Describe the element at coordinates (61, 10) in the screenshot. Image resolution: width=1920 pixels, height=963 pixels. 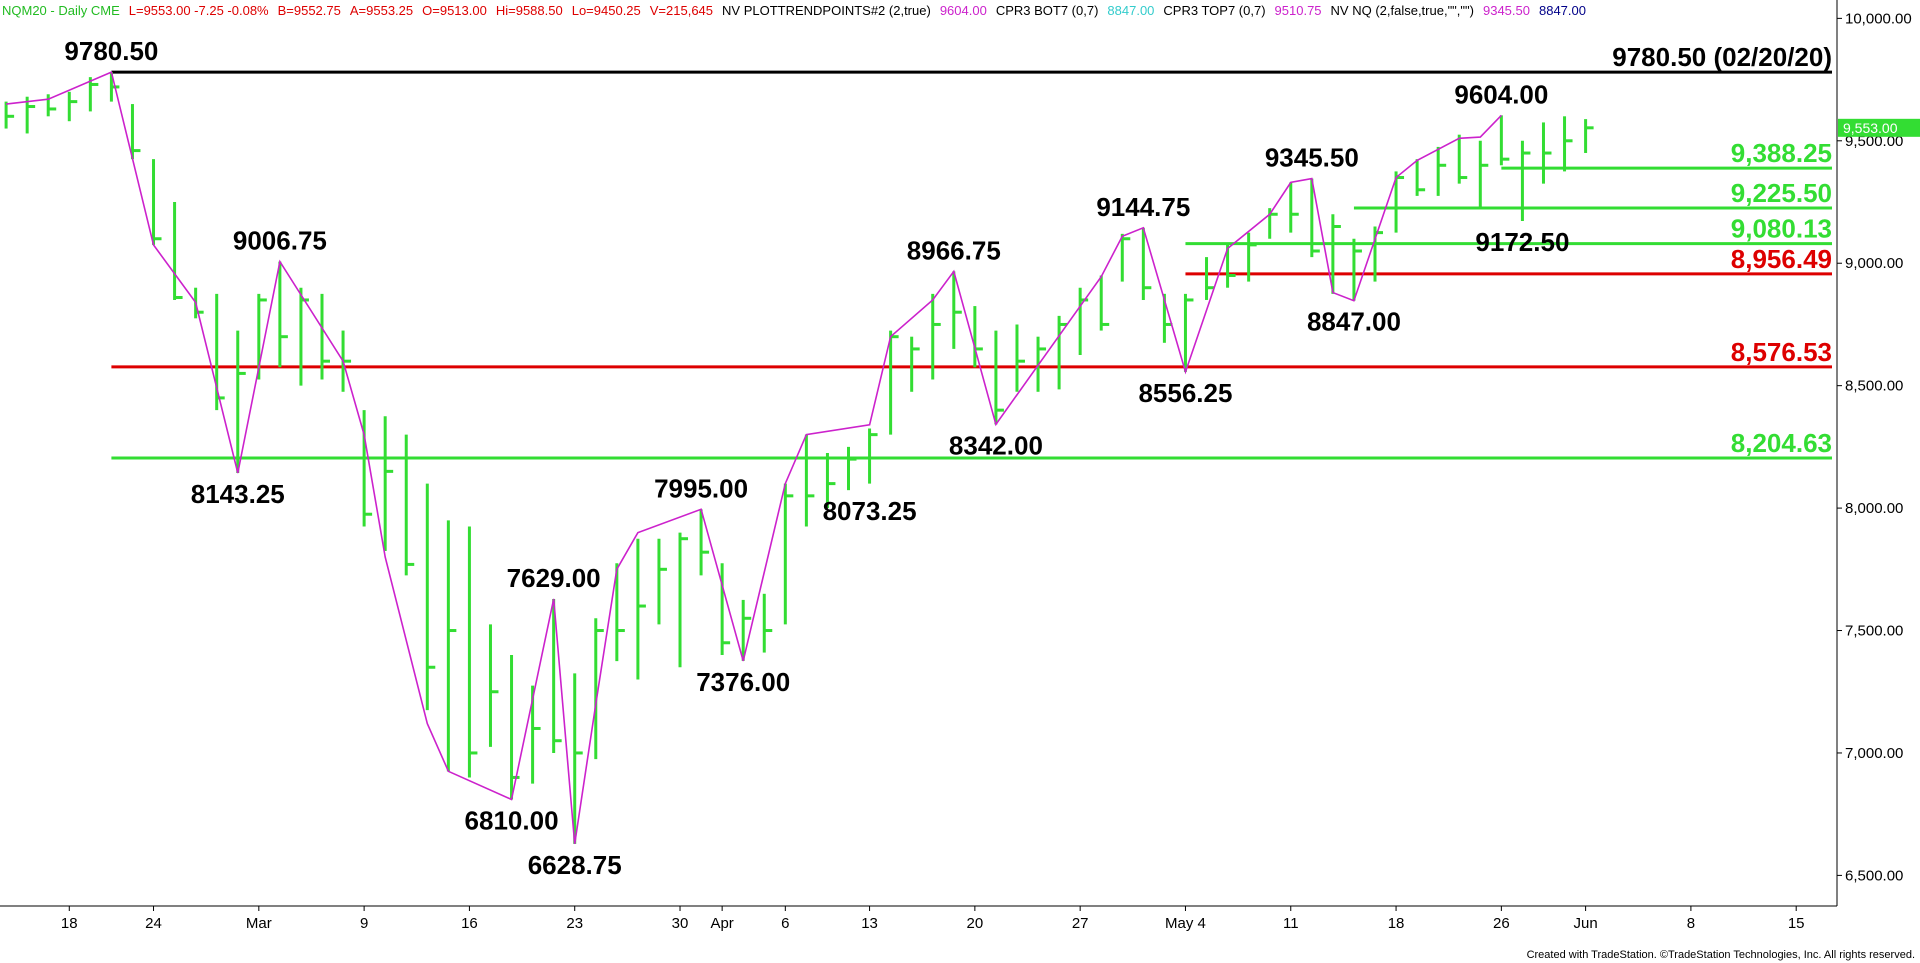
I see `header-item: NQM20 - Daily CME` at that location.